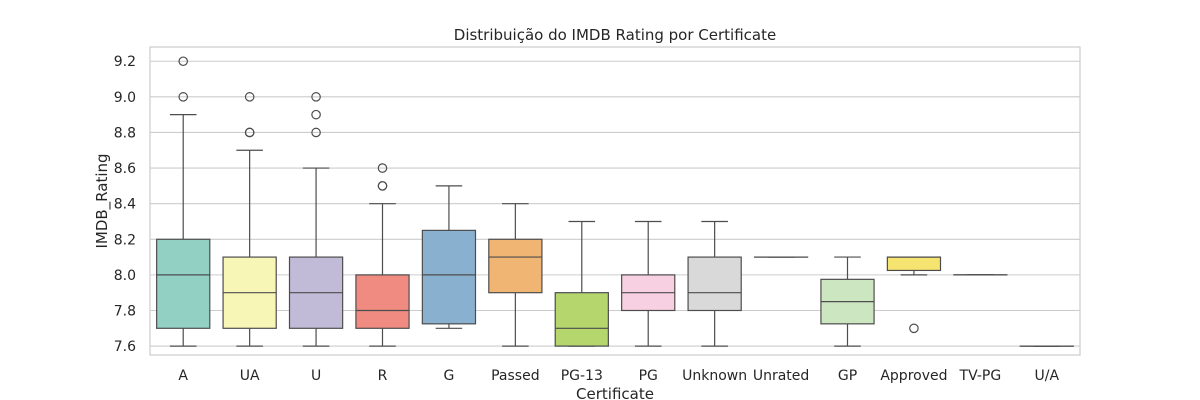 The width and height of the screenshot is (1200, 400). Describe the element at coordinates (648, 283) in the screenshot. I see `box-pg` at that location.